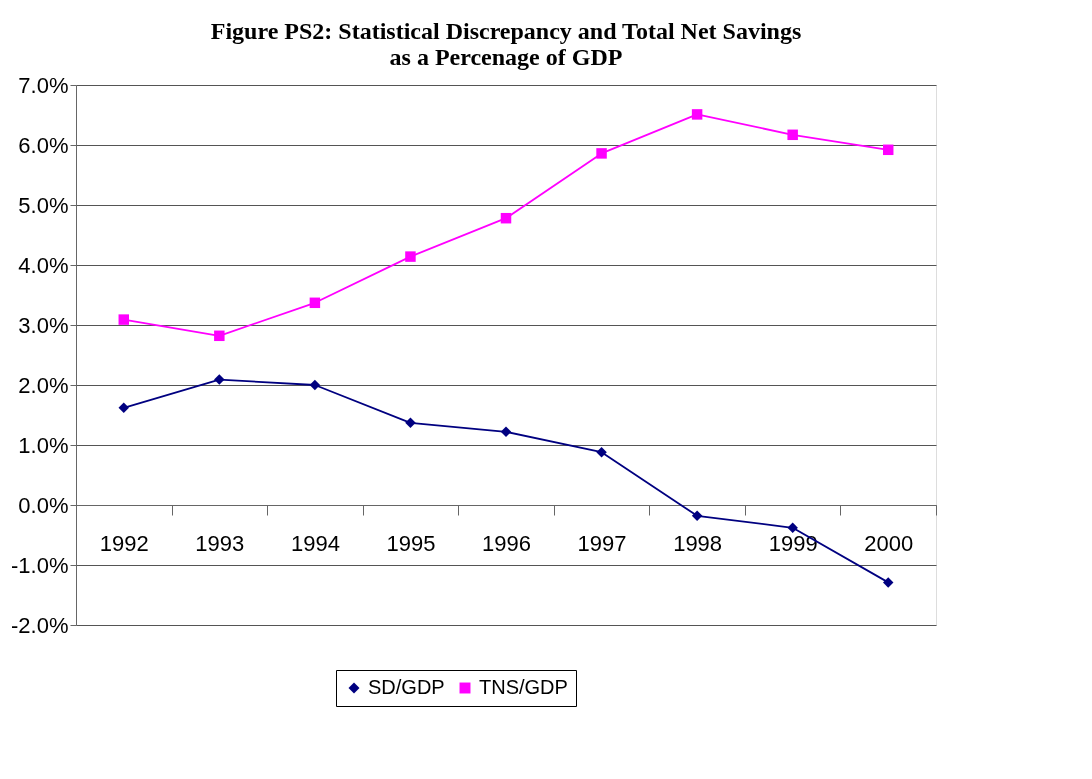 The height and width of the screenshot is (779, 1092). Describe the element at coordinates (523, 687) in the screenshot. I see `legend-label: TNS/GDP` at that location.